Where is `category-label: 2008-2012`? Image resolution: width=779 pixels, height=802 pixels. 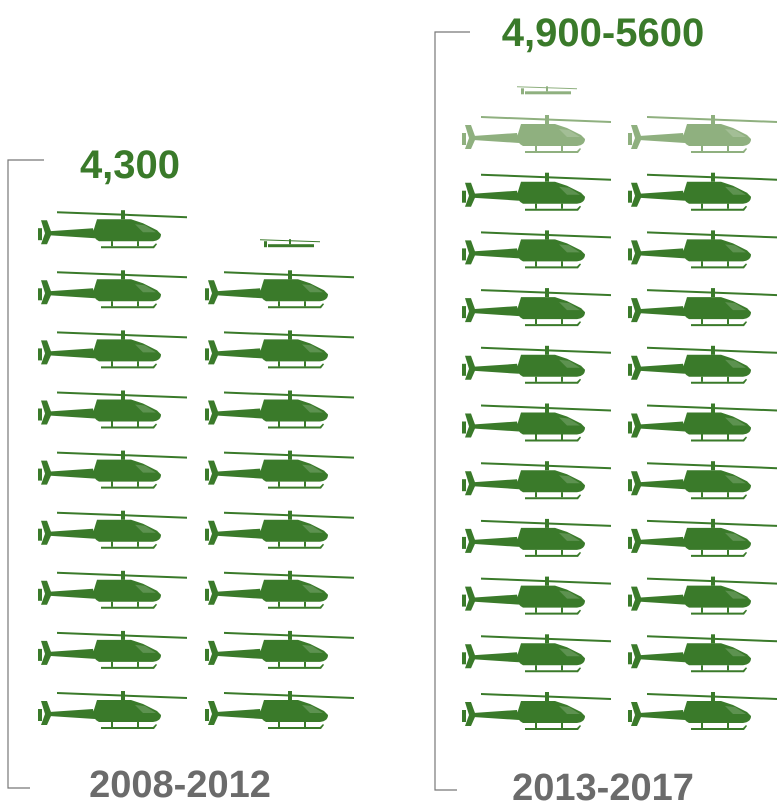
category-label: 2008-2012 is located at coordinates (180, 783).